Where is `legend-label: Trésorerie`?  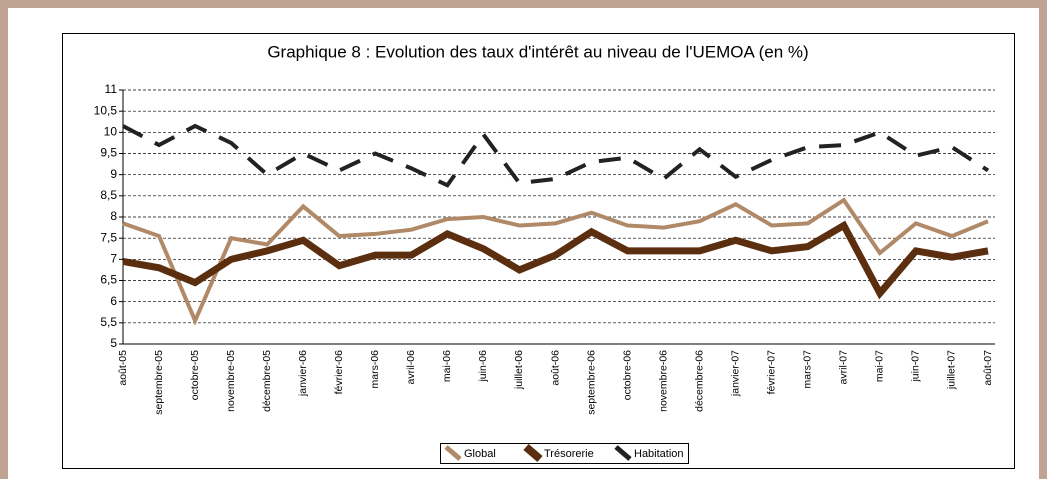 legend-label: Trésorerie is located at coordinates (569, 454).